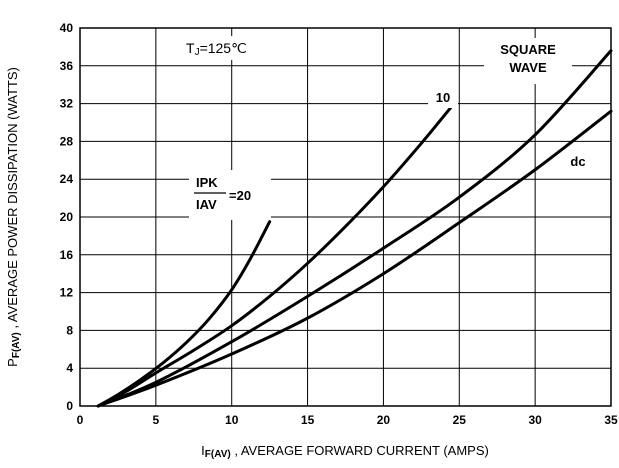  Describe the element at coordinates (67, 141) in the screenshot. I see `y-tick-label: 28` at that location.